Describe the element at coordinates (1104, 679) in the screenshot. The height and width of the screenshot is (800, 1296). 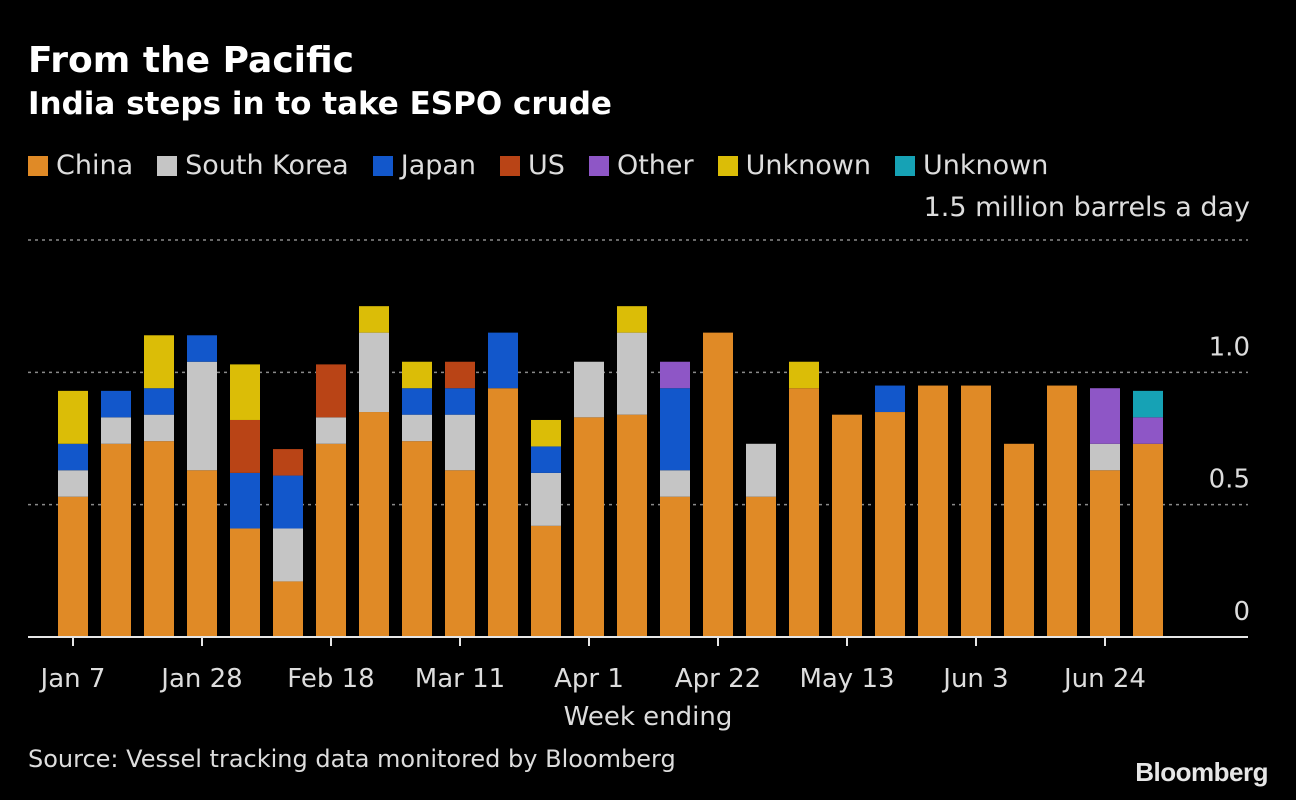
I see `x-tick-label: Jun 24` at that location.